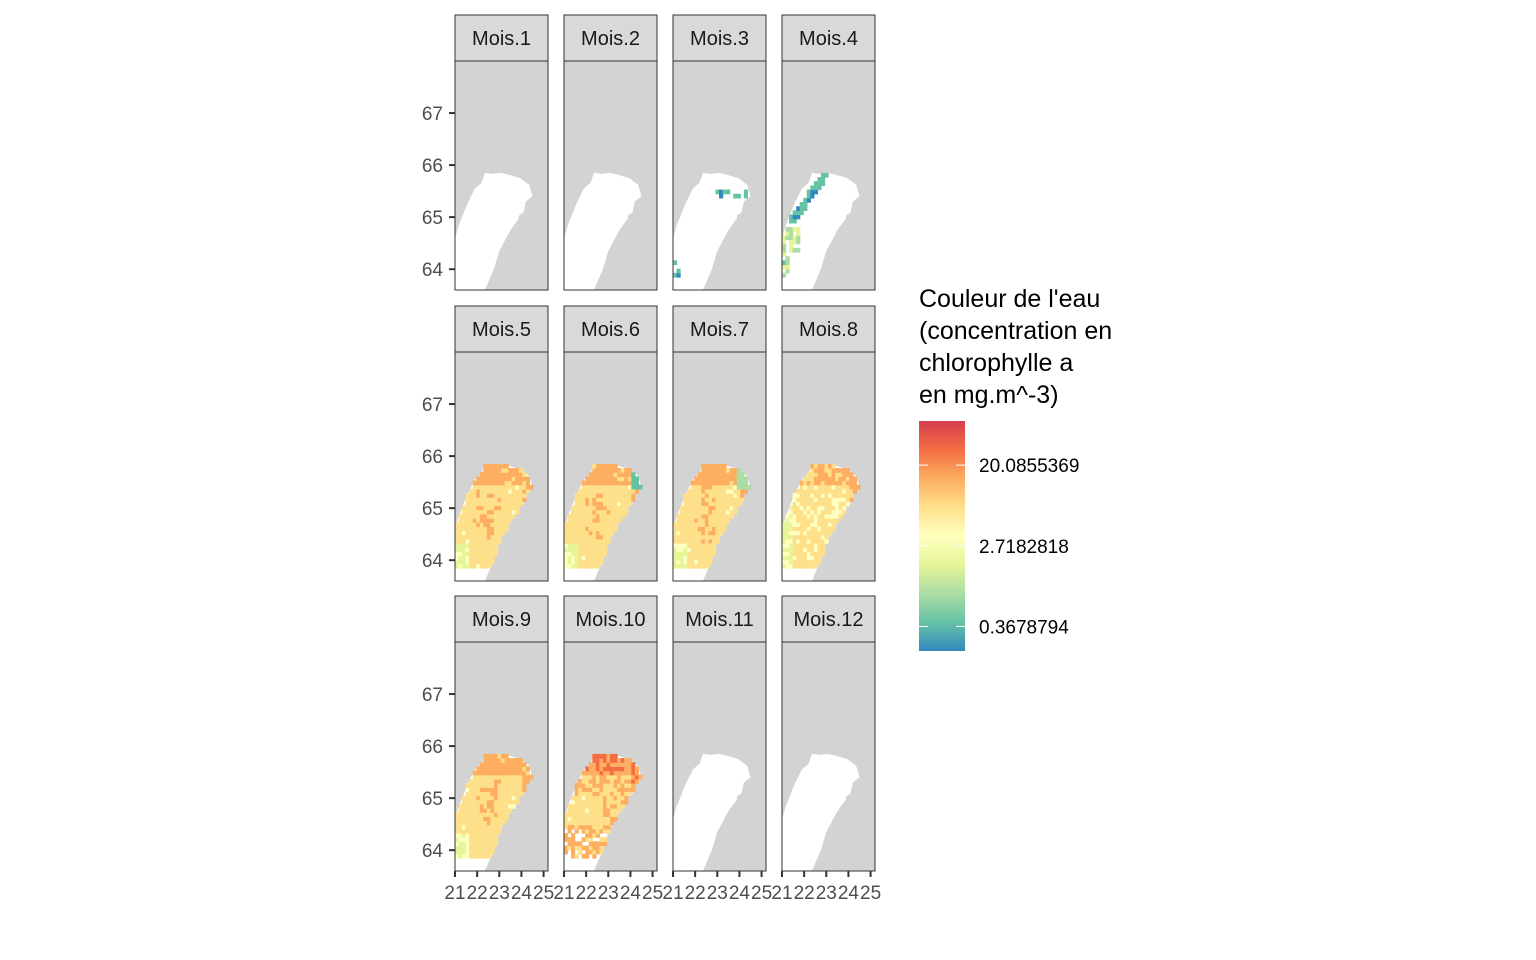 The width and height of the screenshot is (1536, 960). I want to click on x-tick-label: 23, so click(826, 893).